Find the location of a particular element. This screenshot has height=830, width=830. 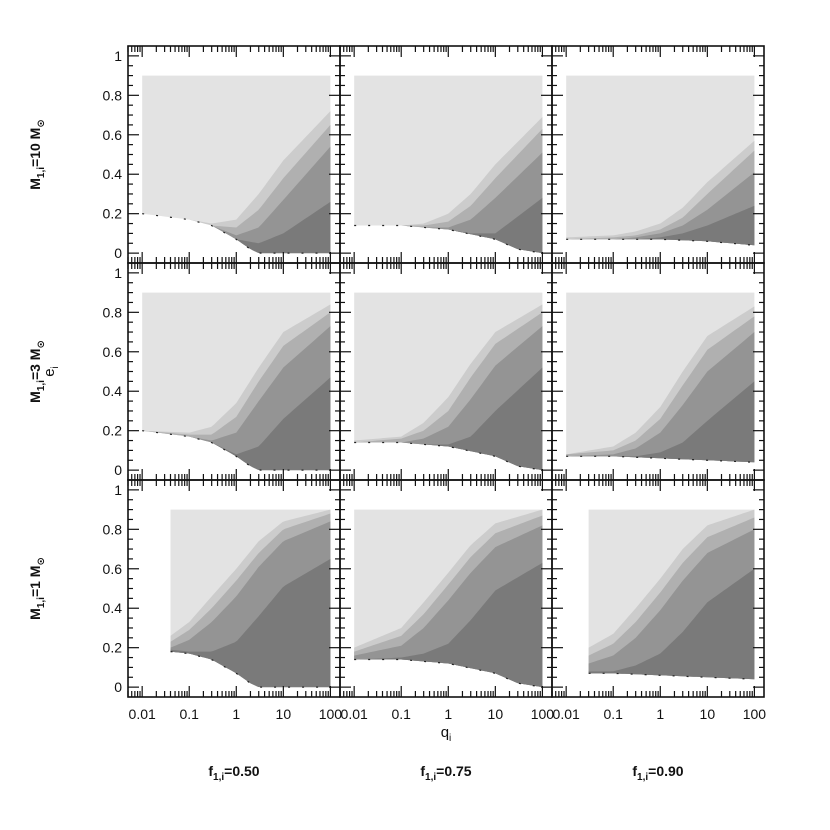

svg-text: M1,i=10 M⊙ is located at coordinates (37, 154).